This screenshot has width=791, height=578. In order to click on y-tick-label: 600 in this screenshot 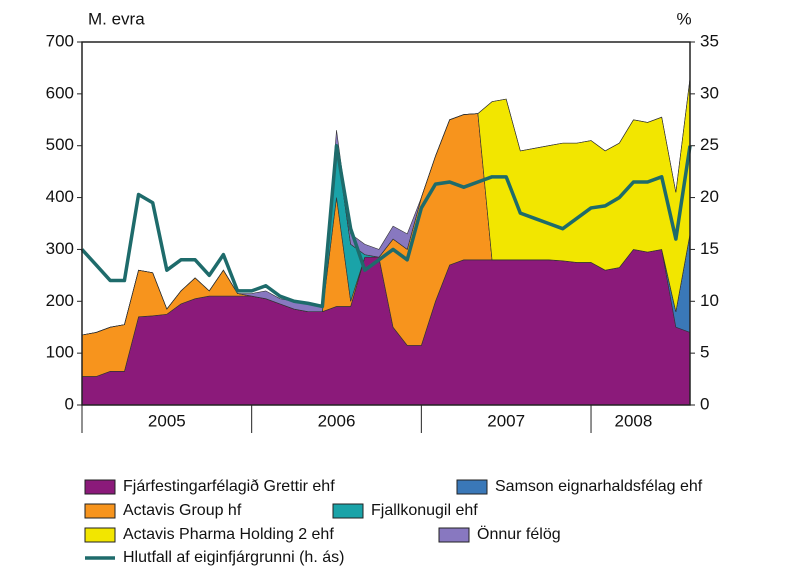, I will do `click(60, 92)`.